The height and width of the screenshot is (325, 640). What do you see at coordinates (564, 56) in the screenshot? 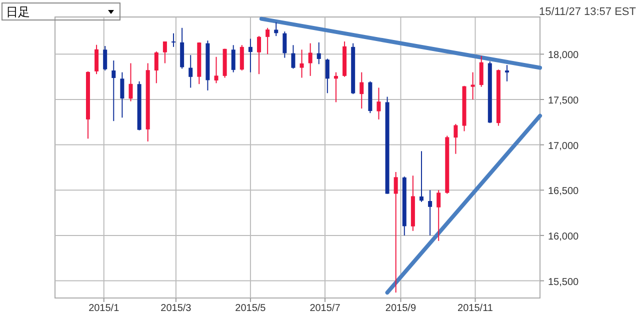
I see `y-tick-label: 18,000` at bounding box center [564, 56].